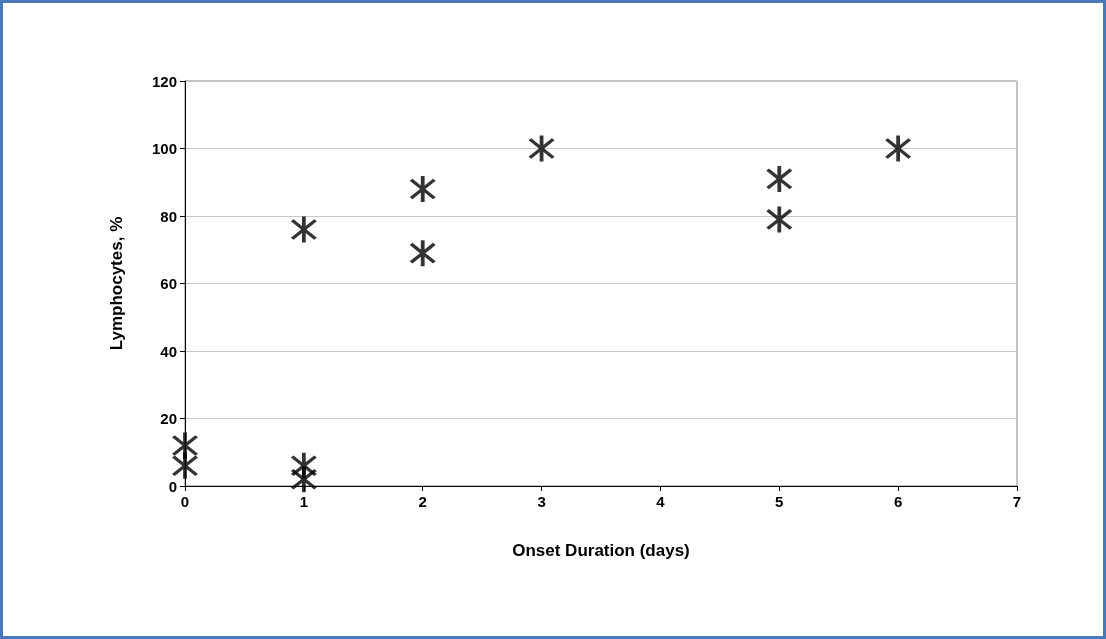 The height and width of the screenshot is (639, 1106). I want to click on x-tick-label: 7, so click(1017, 501).